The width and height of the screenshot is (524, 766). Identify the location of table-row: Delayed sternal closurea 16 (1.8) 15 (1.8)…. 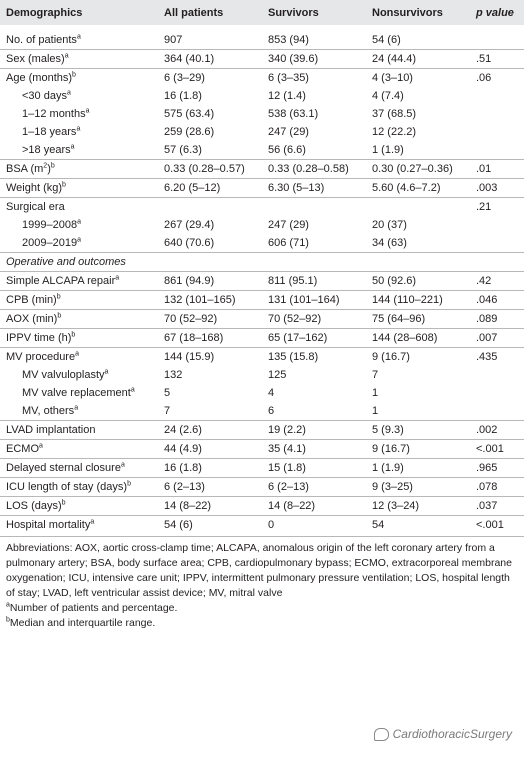
(262, 468).